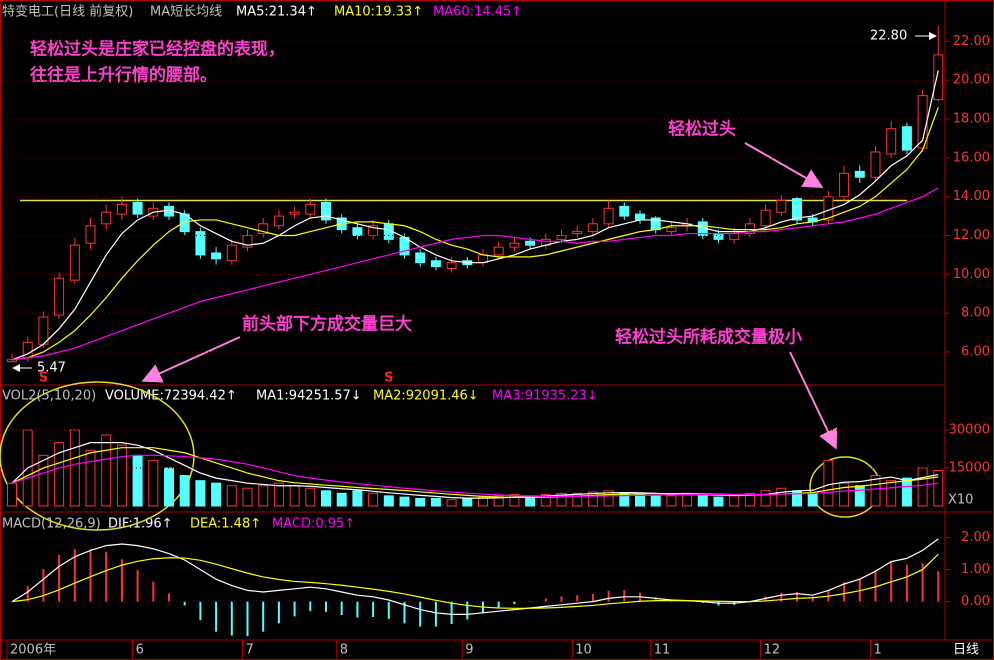 This screenshot has height=660, width=994. What do you see at coordinates (971, 118) in the screenshot?
I see `y-tick-label: 18.00` at bounding box center [971, 118].